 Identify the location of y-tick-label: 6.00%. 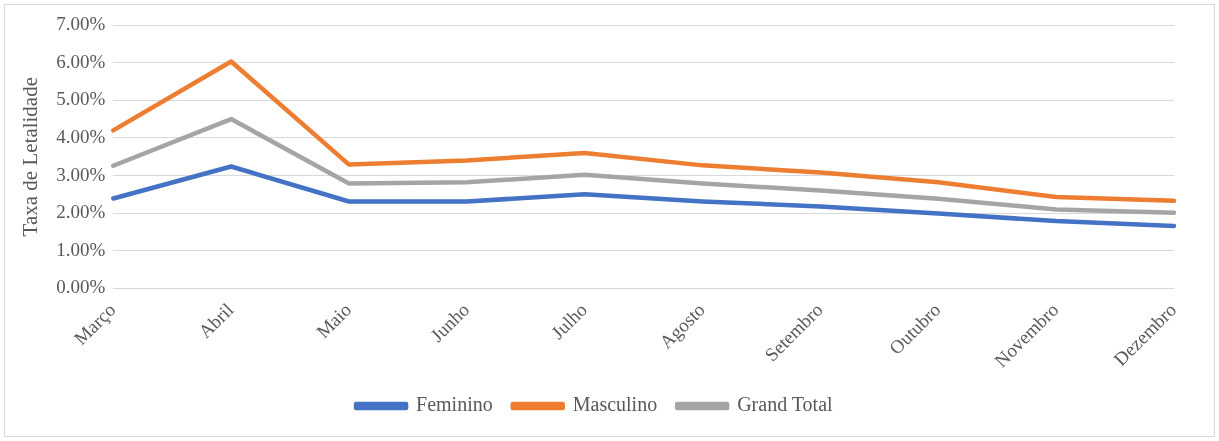
(81, 61).